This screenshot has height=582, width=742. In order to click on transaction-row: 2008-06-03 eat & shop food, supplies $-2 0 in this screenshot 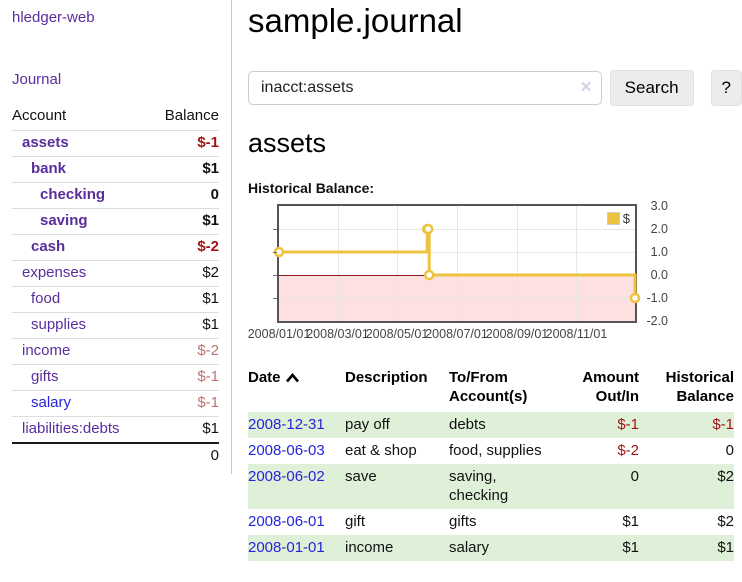, I will do `click(491, 451)`.